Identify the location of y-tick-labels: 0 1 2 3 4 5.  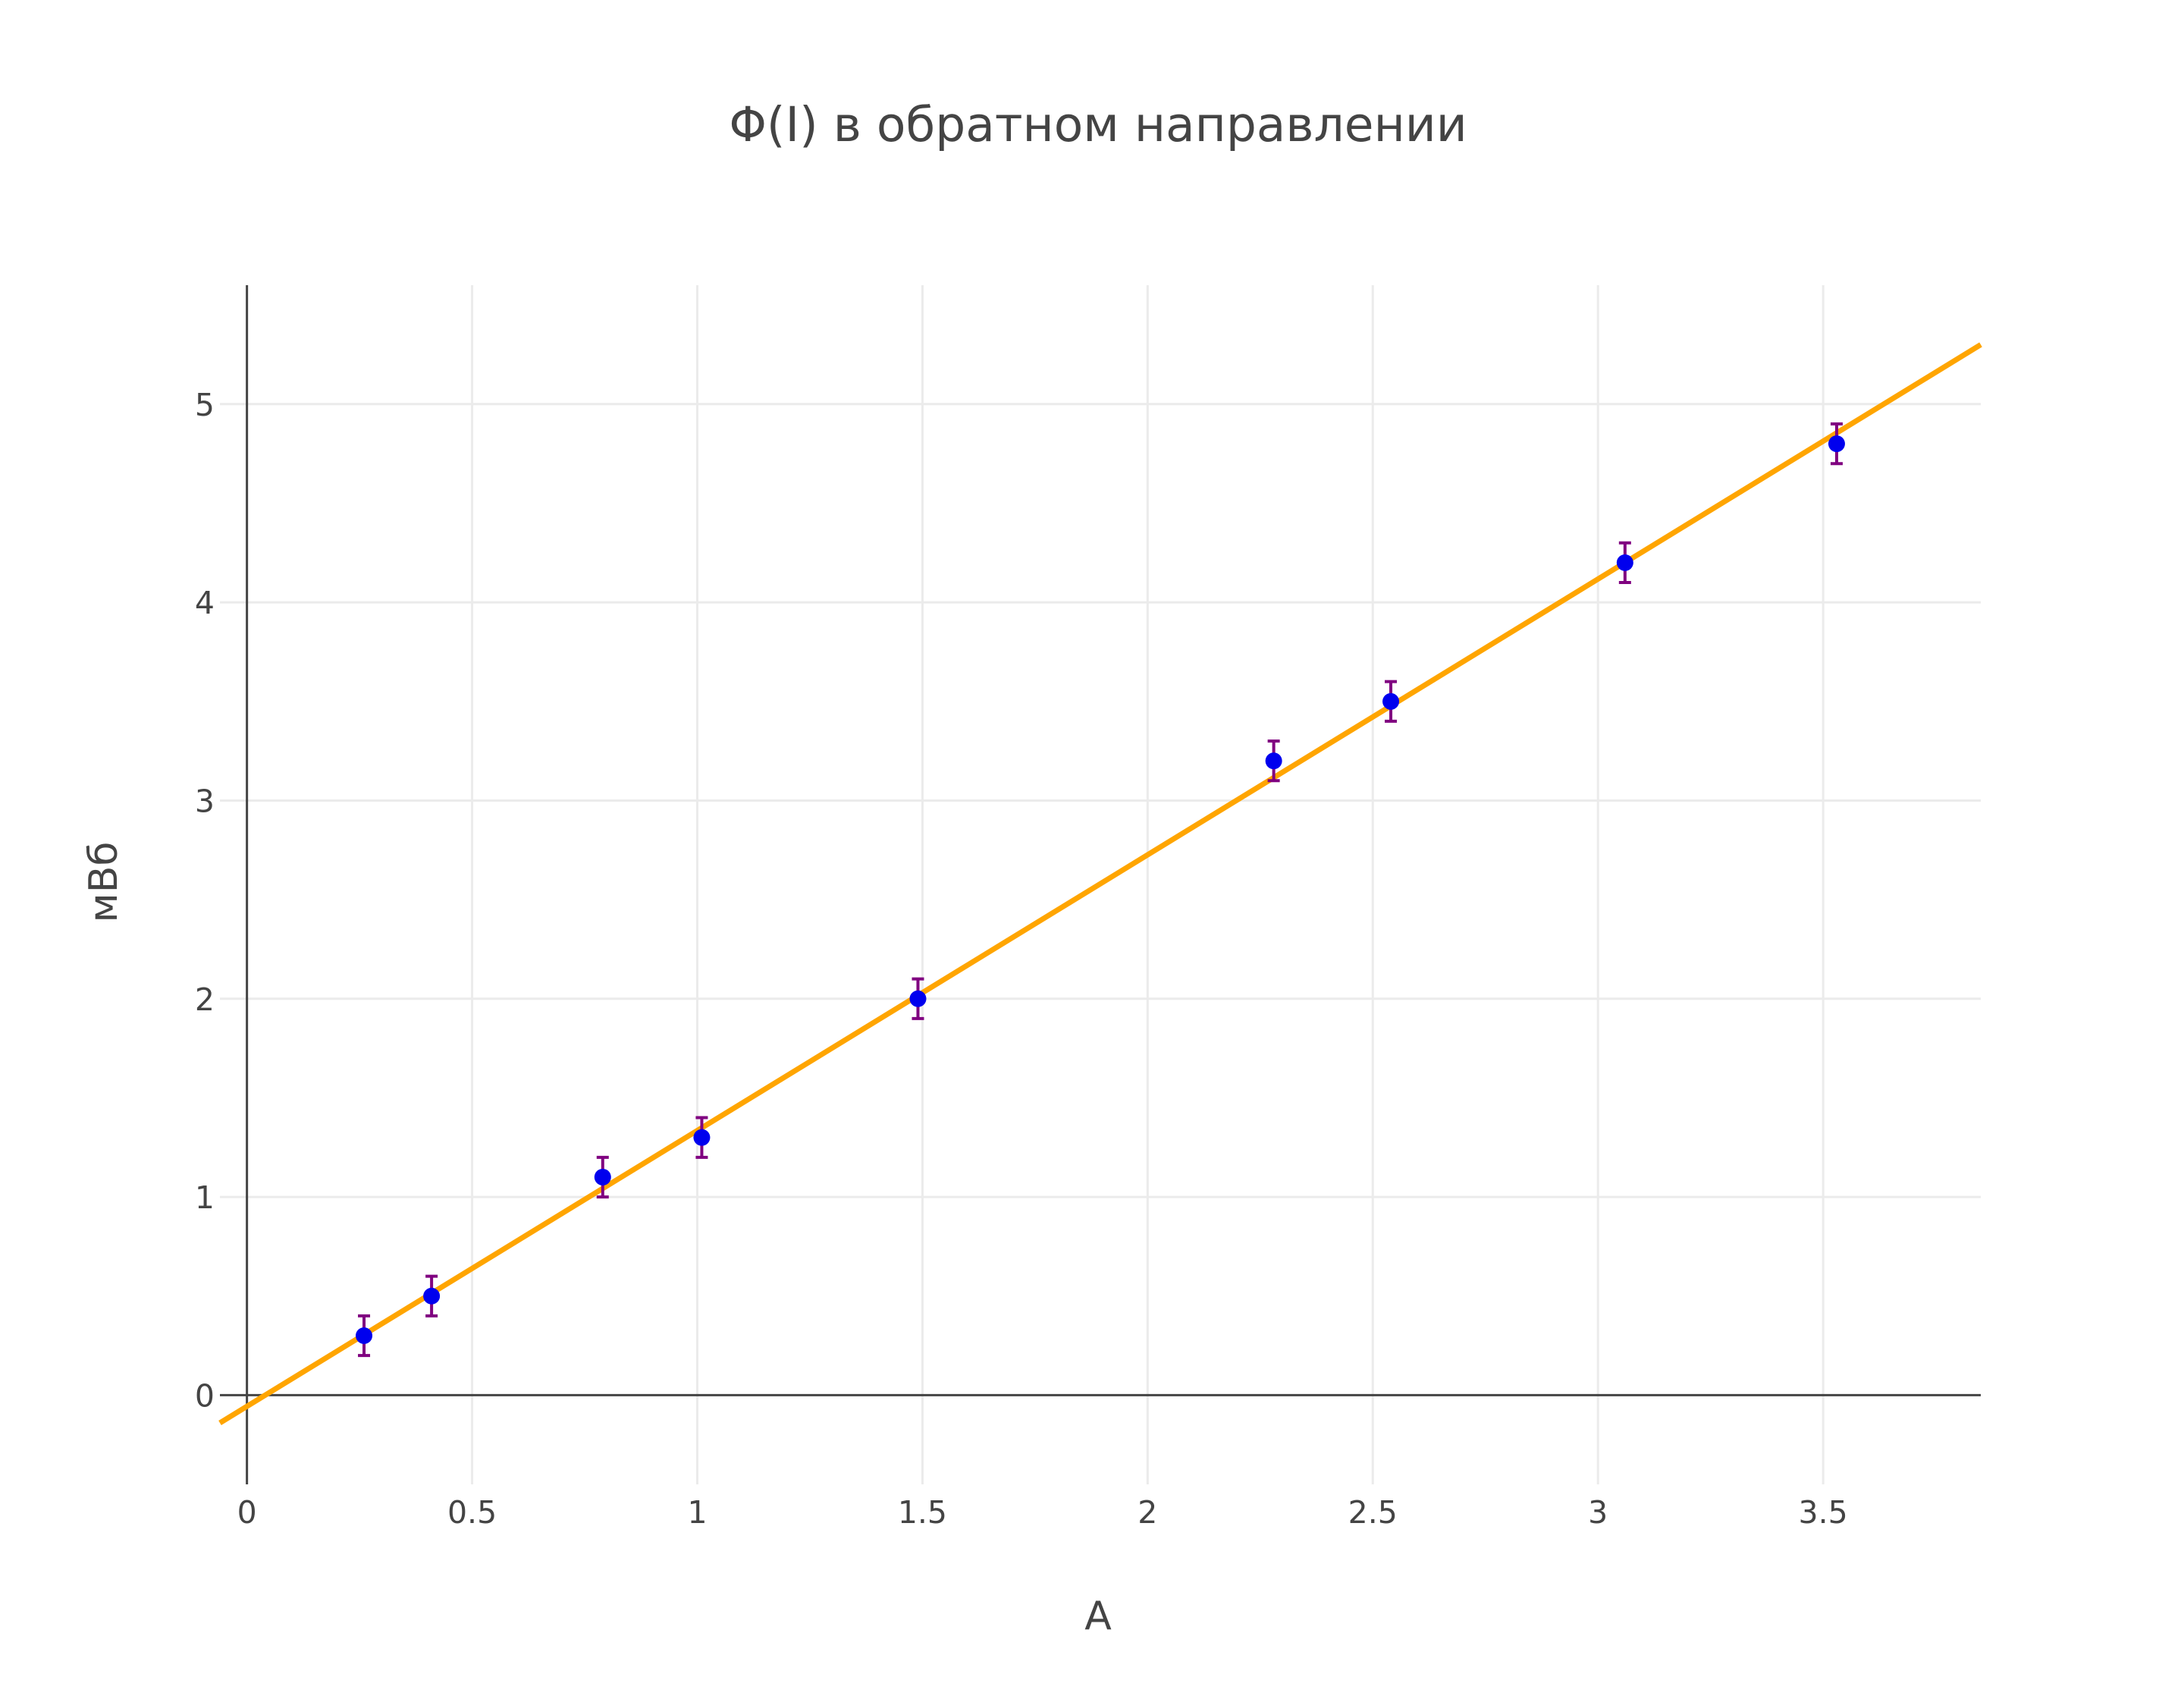
(205, 901).